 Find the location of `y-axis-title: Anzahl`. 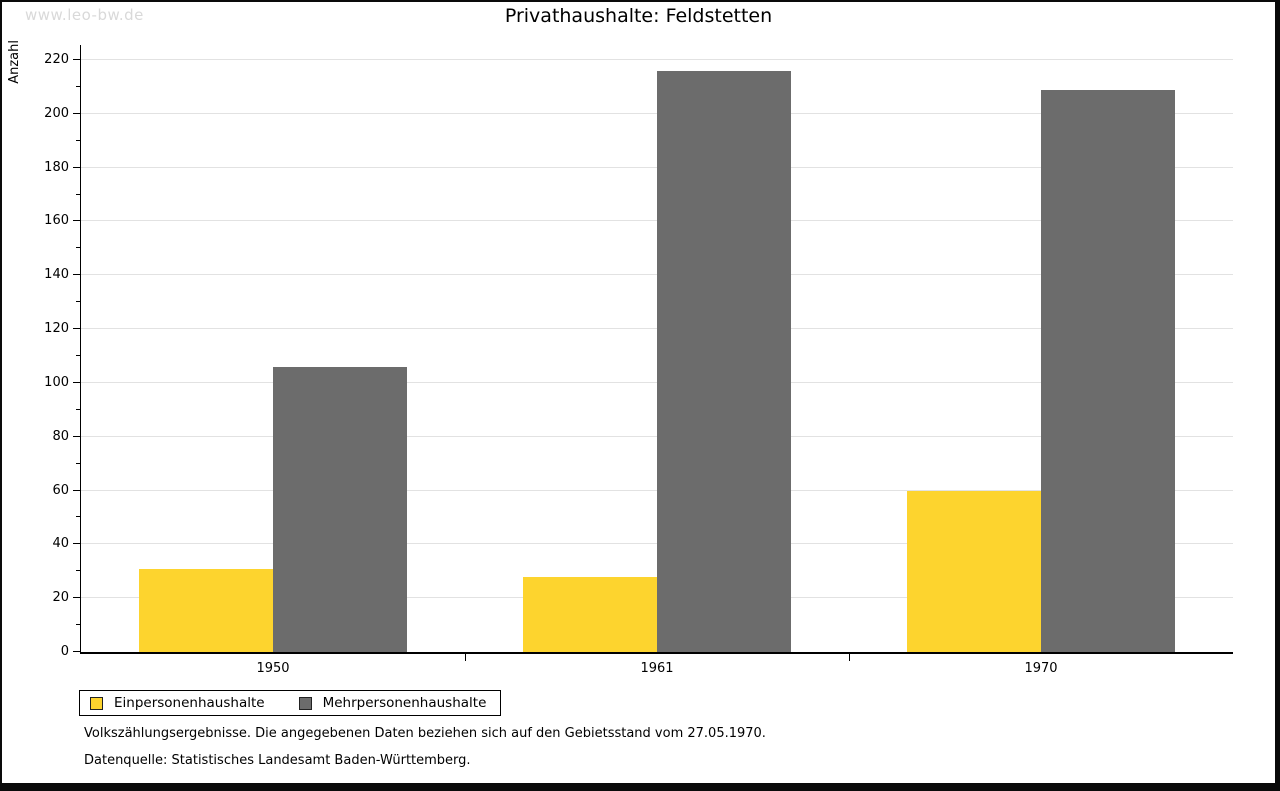

y-axis-title: Anzahl is located at coordinates (14, 62).